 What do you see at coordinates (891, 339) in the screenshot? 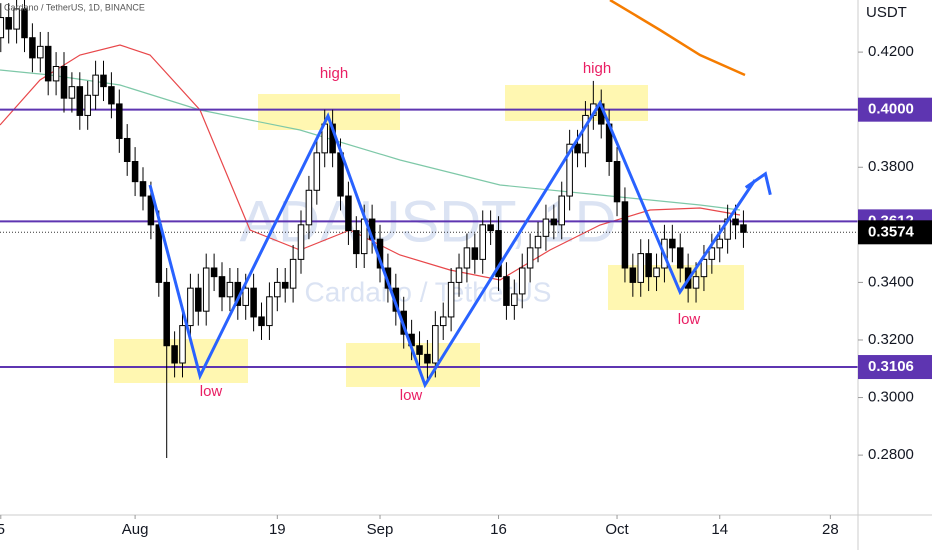
I see `y-tick-label: 0.3200` at bounding box center [891, 339].